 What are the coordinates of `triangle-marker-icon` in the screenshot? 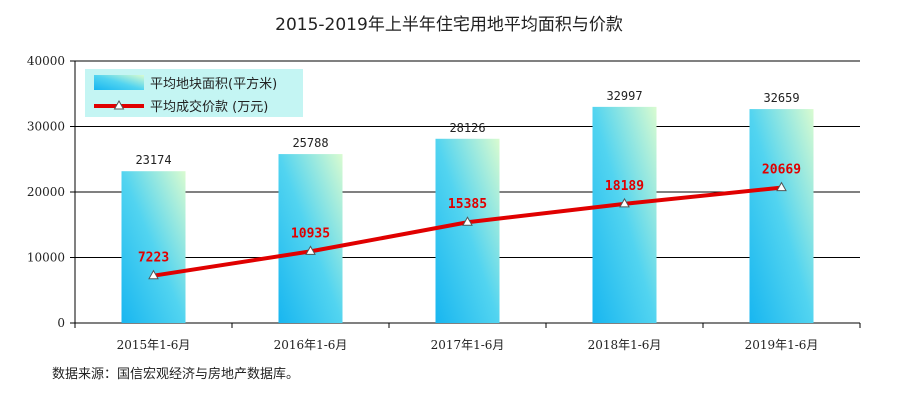 It's located at (119, 104).